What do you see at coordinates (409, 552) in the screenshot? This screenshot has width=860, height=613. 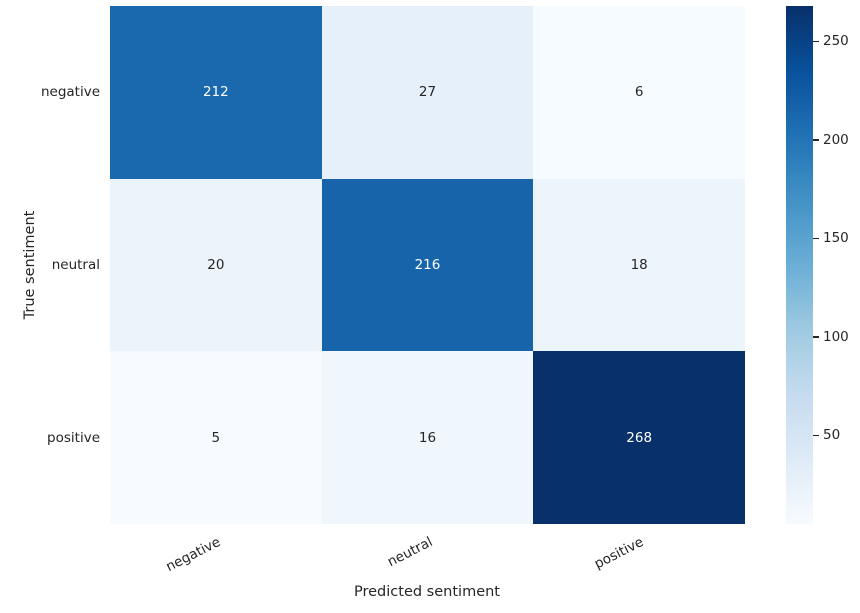 I see `x-tick-neutral: neutral` at bounding box center [409, 552].